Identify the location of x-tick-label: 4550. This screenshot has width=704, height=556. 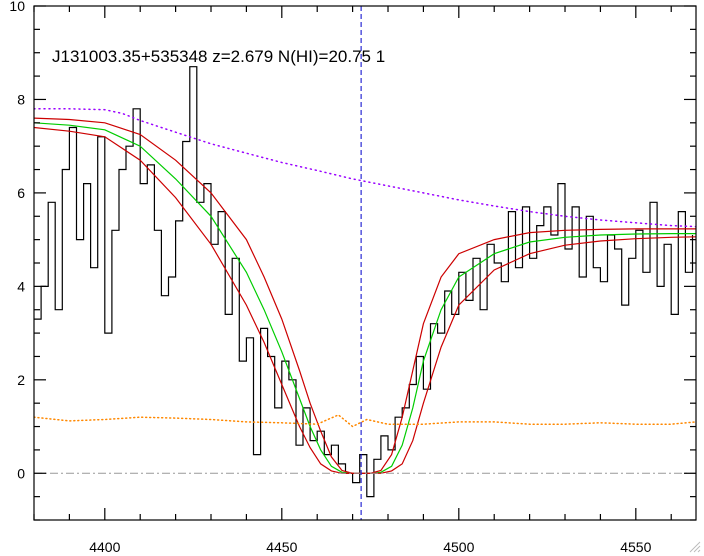
(635, 547).